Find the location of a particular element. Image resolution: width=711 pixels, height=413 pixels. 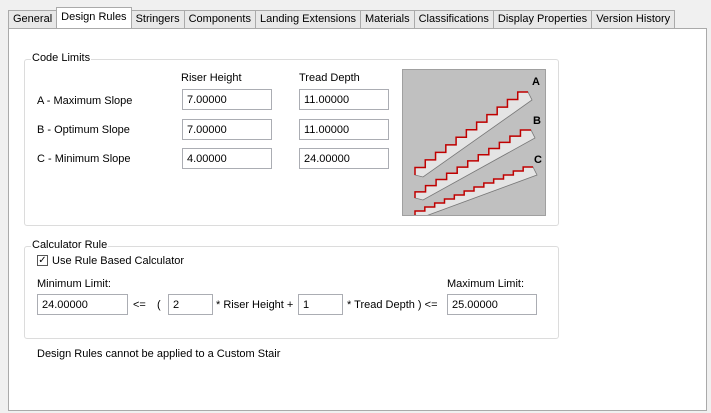

tab-landing-extensions: Landing Extensions is located at coordinates (307, 19).